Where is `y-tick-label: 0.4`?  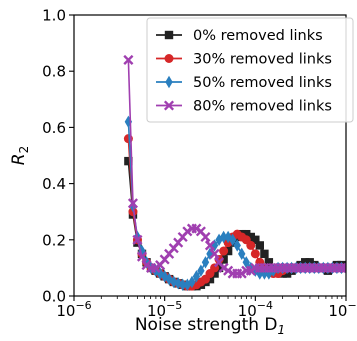
y-tick-label: 0.4 is located at coordinates (54, 184).